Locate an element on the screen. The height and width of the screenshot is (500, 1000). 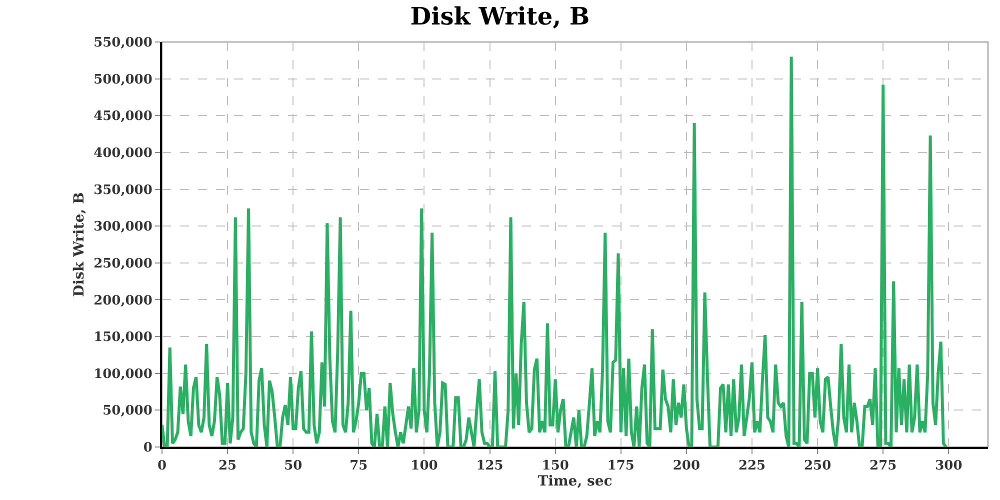
y-tick-label: 450,000 is located at coordinates (123, 116).